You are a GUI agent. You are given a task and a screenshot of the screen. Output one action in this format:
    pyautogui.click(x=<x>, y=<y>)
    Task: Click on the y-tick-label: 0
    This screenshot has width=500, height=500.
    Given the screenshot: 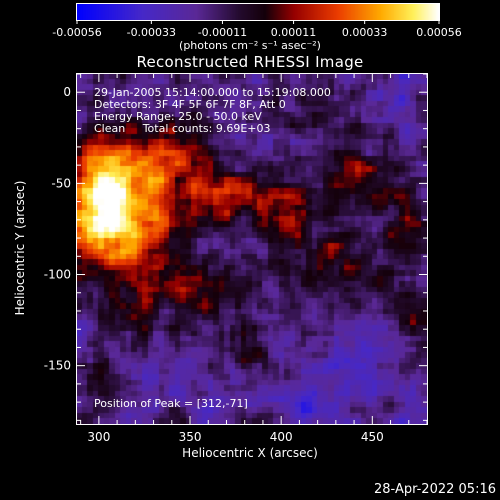 What is the action you would take?
    pyautogui.click(x=67, y=92)
    